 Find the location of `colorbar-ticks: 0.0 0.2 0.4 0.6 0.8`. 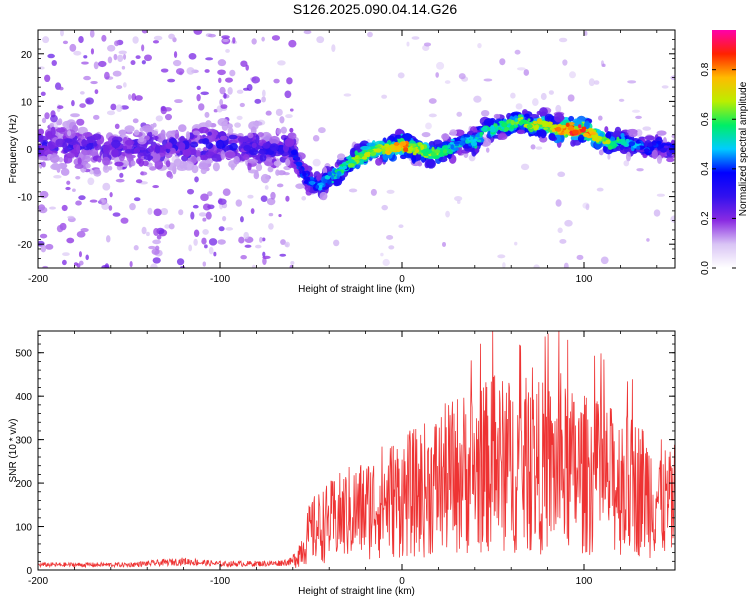

colorbar-ticks: 0.0 0.2 0.4 0.6 0.8 is located at coordinates (718, 168).